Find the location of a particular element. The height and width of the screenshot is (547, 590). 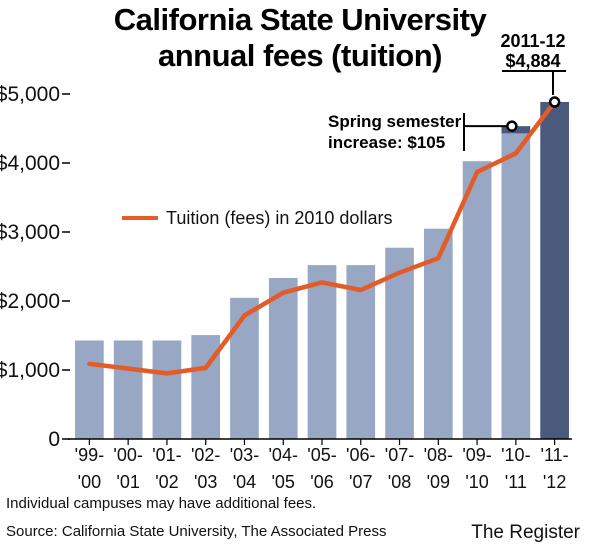

x-tick-label: '02- is located at coordinates (205, 455).